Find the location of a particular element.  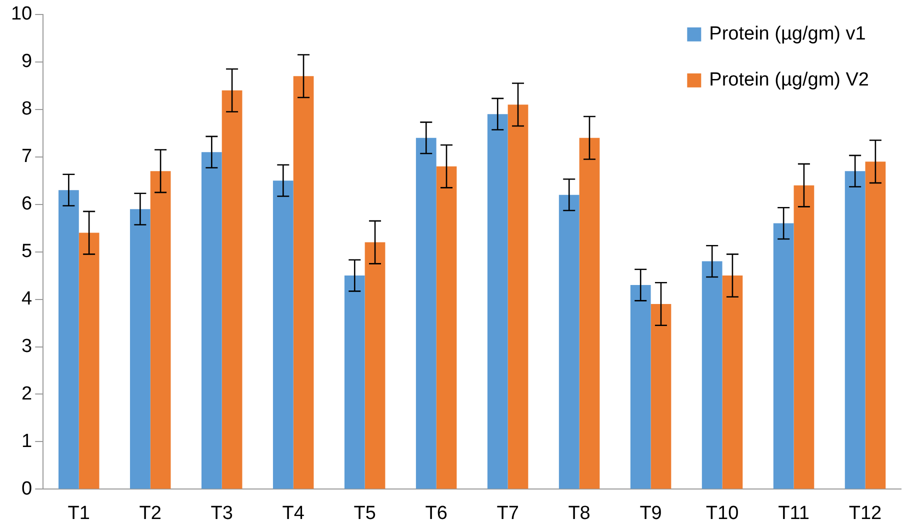

x-tick-label: T11 is located at coordinates (794, 513).